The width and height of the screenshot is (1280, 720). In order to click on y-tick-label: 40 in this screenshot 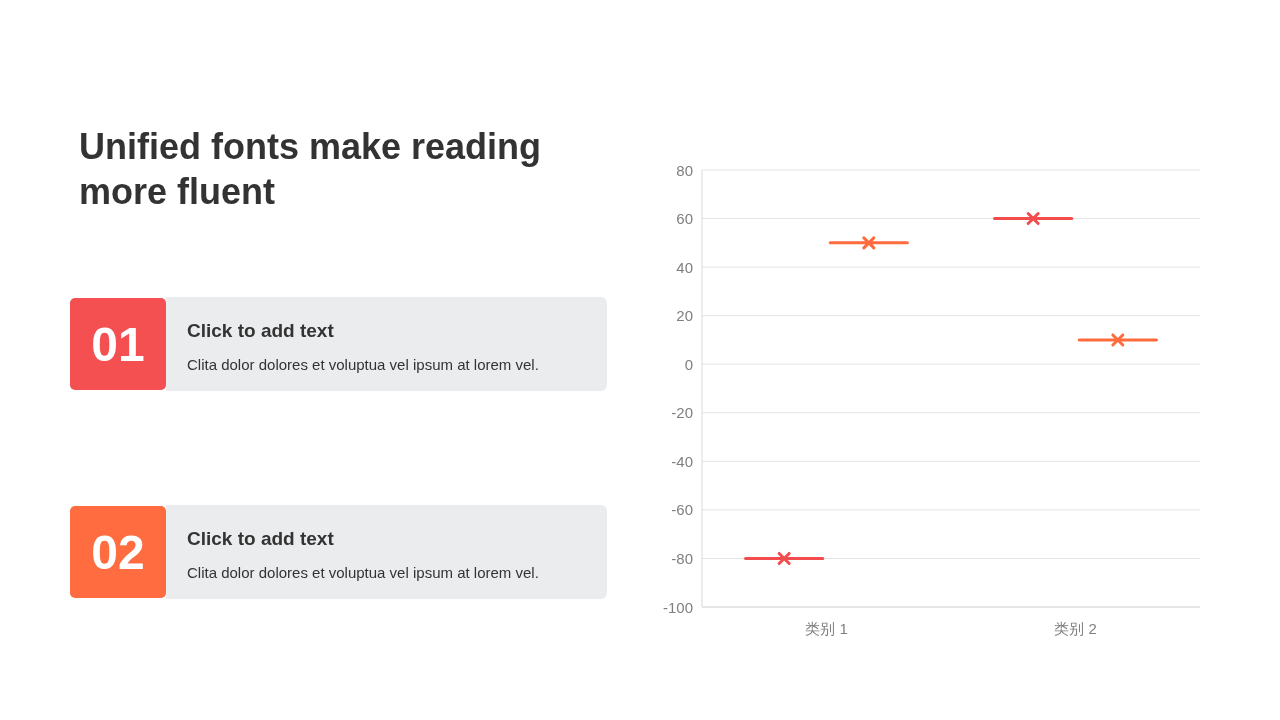, I will do `click(684, 267)`.